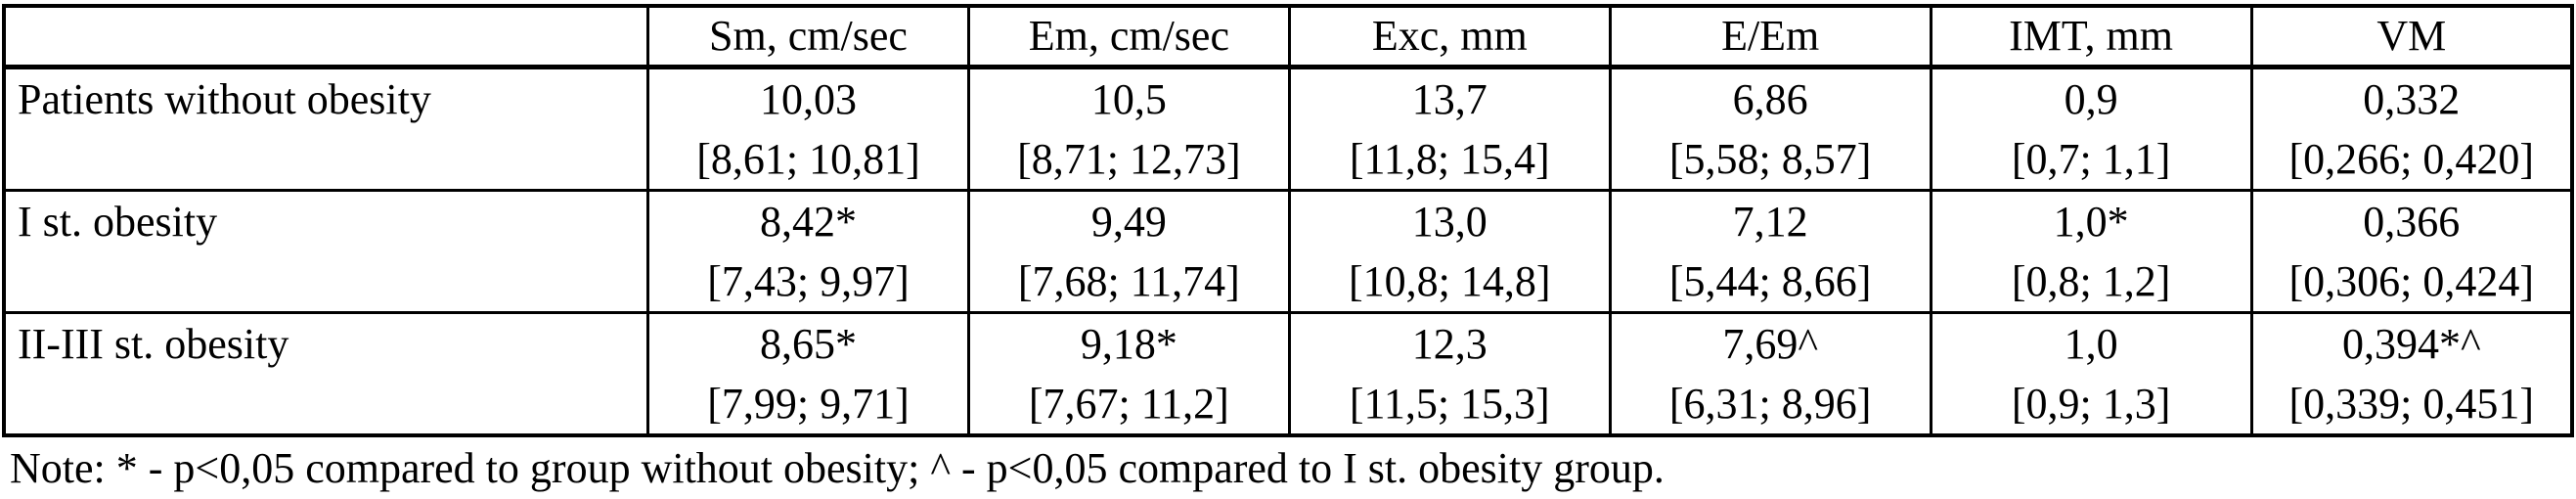  I want to click on cell-ci: [10,8; 14,8], so click(1450, 281).